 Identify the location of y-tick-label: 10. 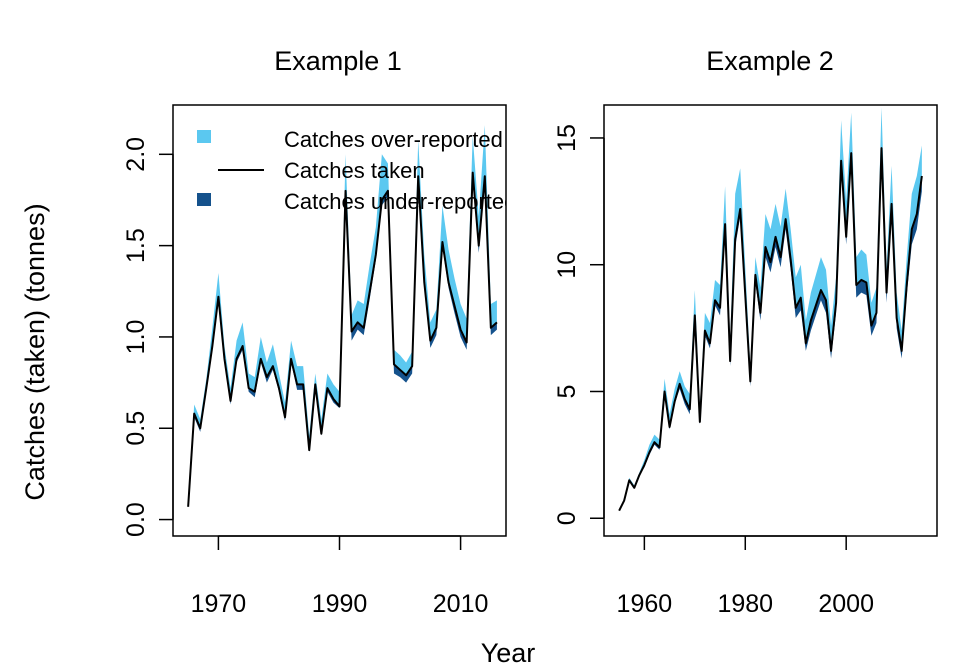
(567, 265).